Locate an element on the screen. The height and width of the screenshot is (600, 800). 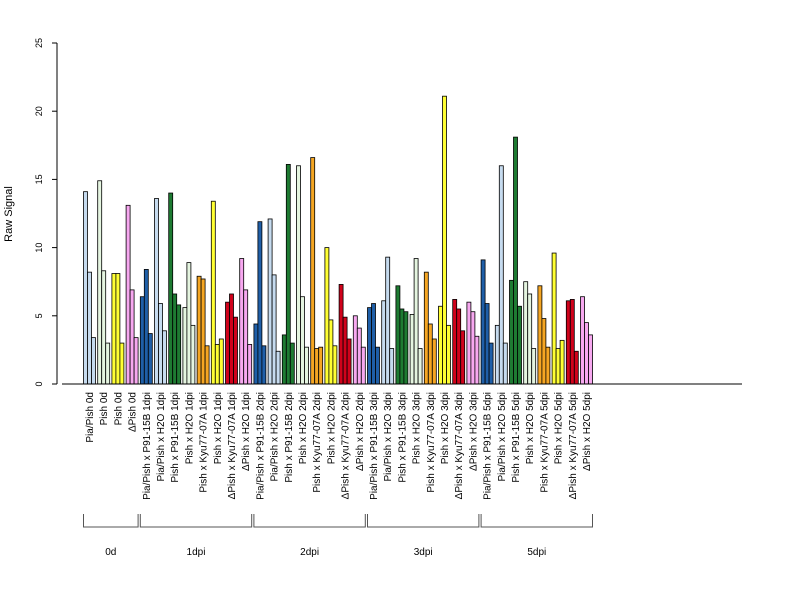
timepoint-label: 0d is located at coordinates (110, 552).